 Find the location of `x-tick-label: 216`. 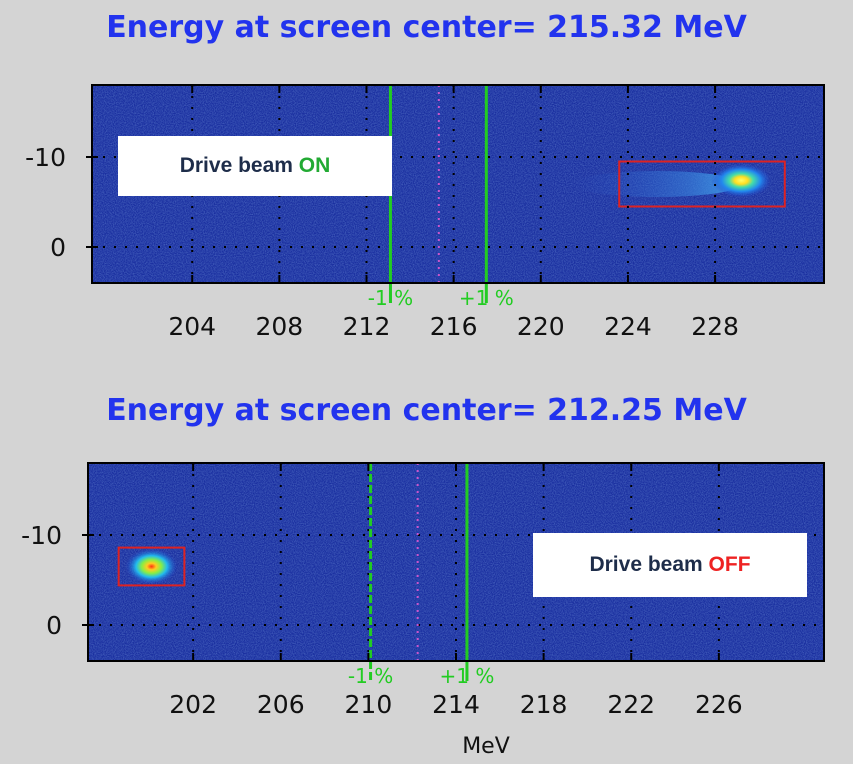

x-tick-label: 216 is located at coordinates (454, 326).